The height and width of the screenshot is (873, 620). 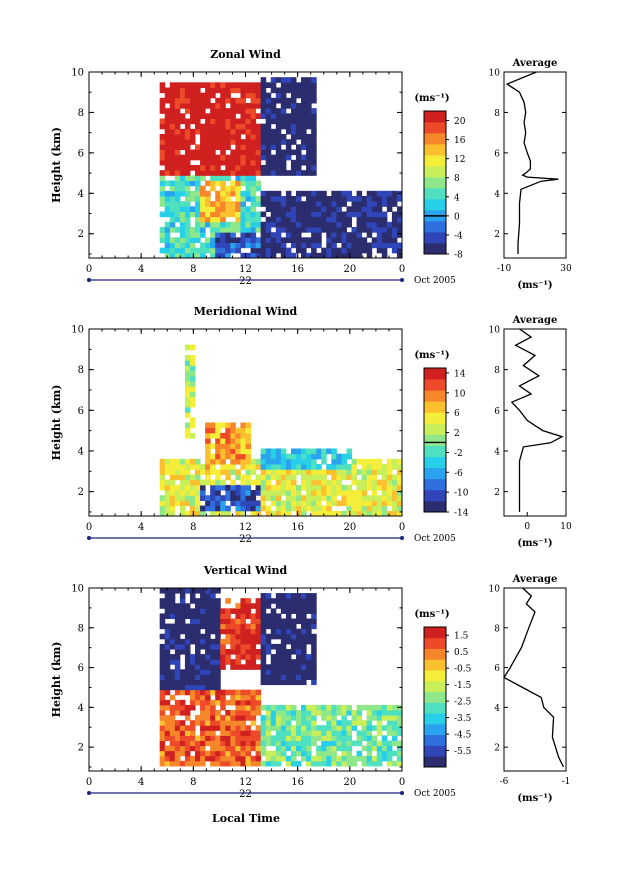 I want to click on x-tick-label: 12, so click(x=245, y=782).